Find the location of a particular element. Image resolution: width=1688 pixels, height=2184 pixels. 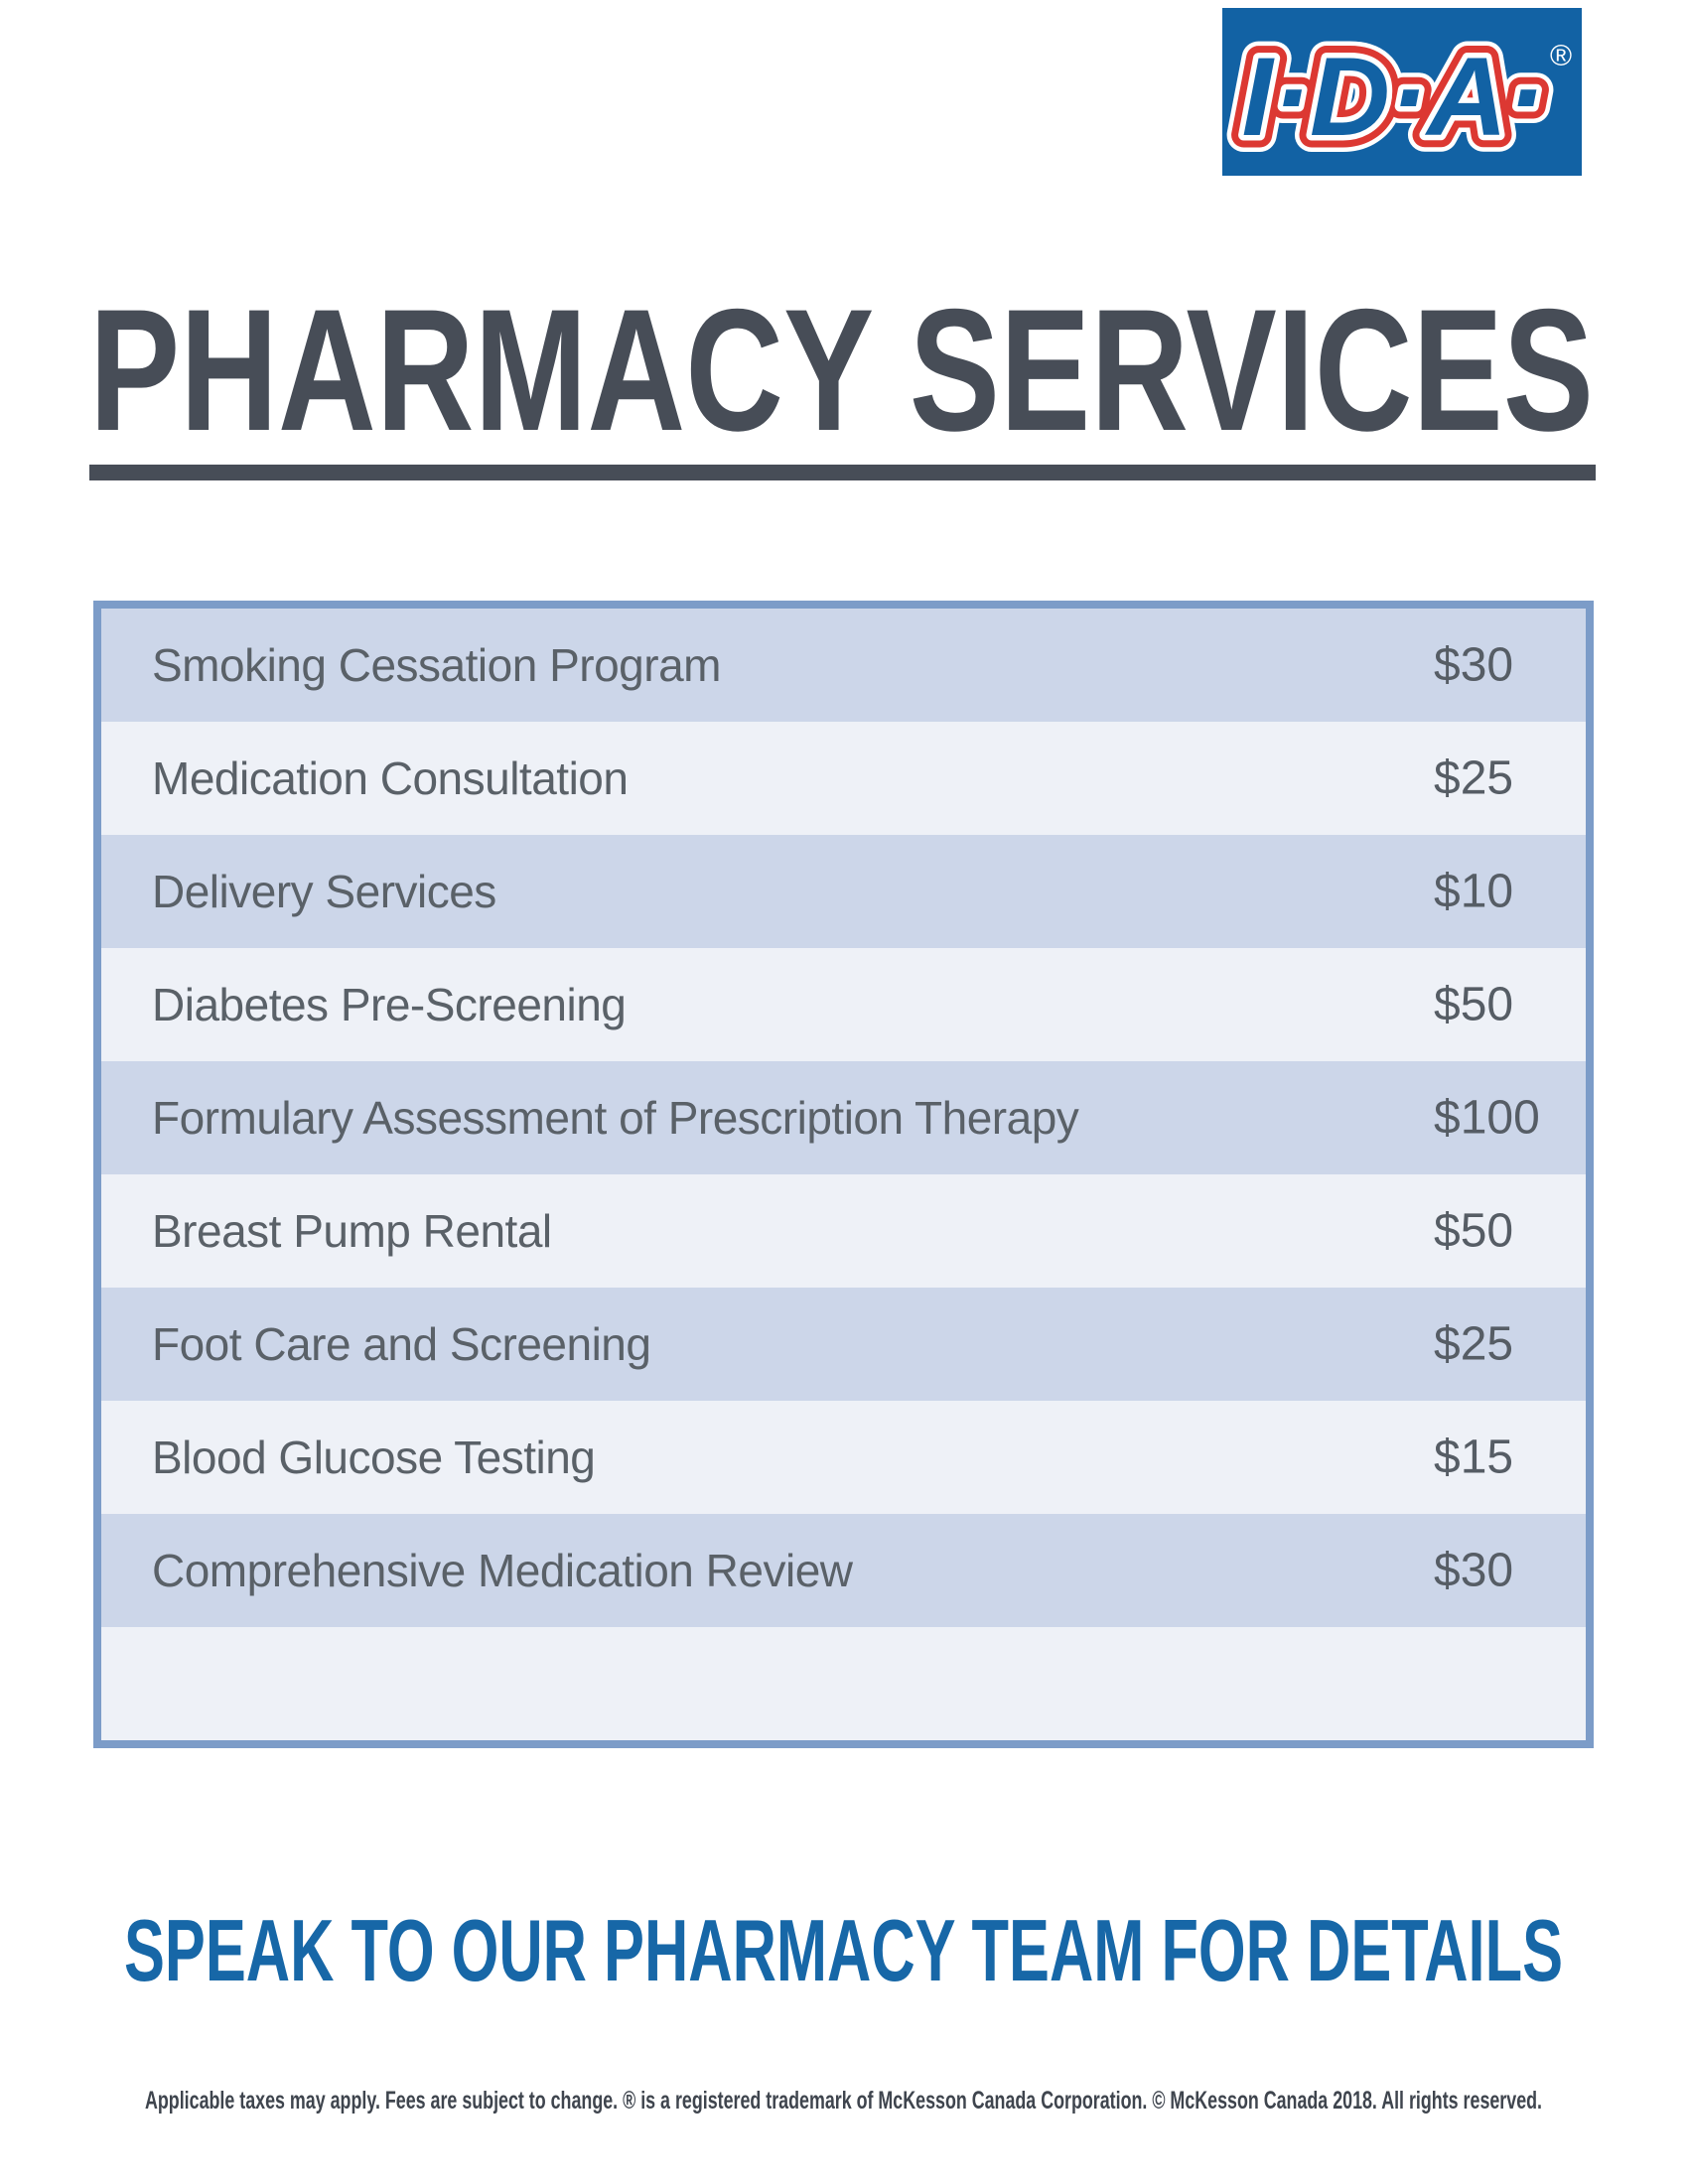

ida-logo-background is located at coordinates (1402, 92).